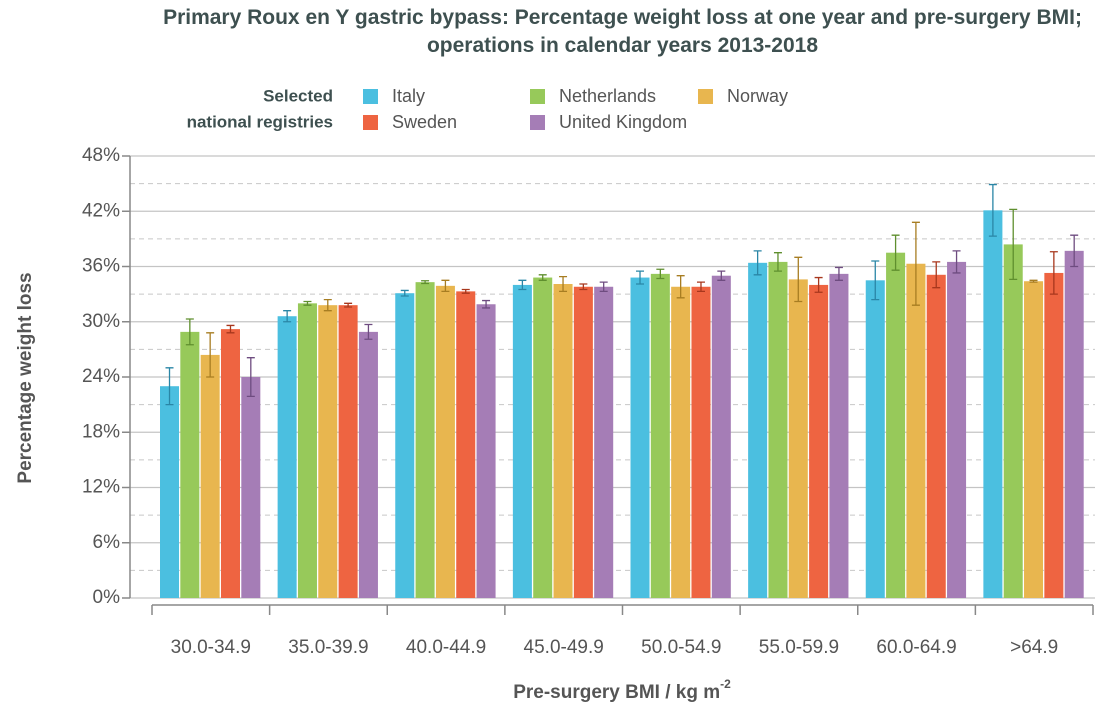  I want to click on x-tick-label: >64.9, so click(1034, 647).